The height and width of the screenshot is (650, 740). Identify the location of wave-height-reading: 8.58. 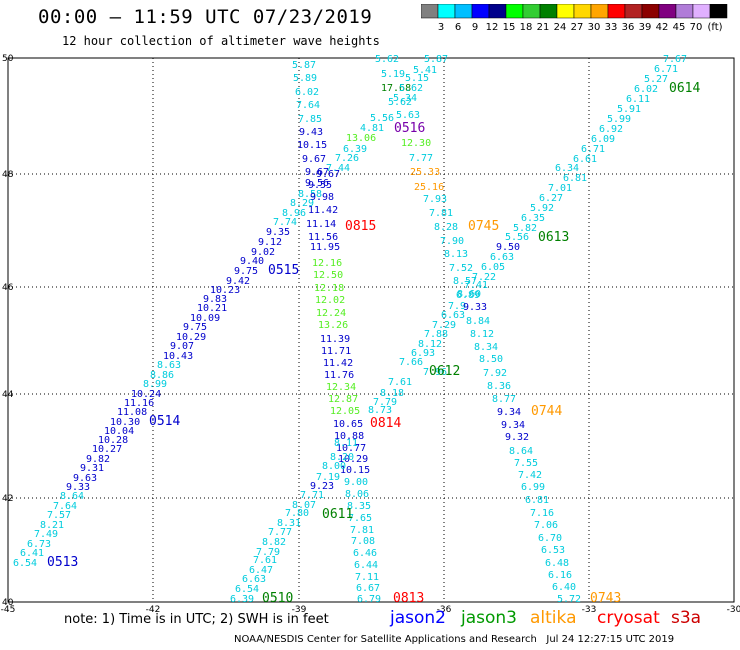
(310, 194).